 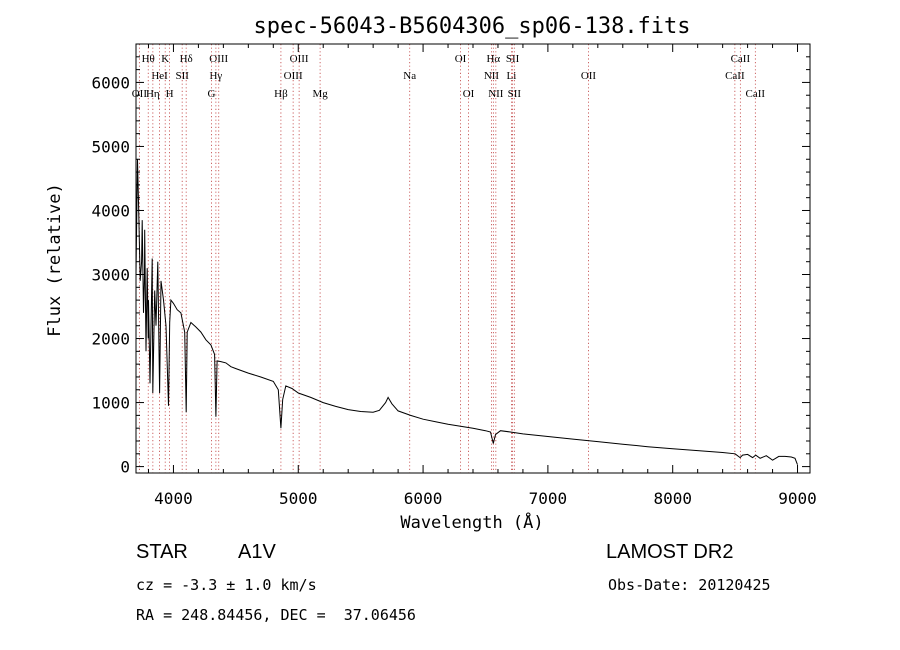 I want to click on y-axis-label: Flux (relative), so click(x=55, y=260).